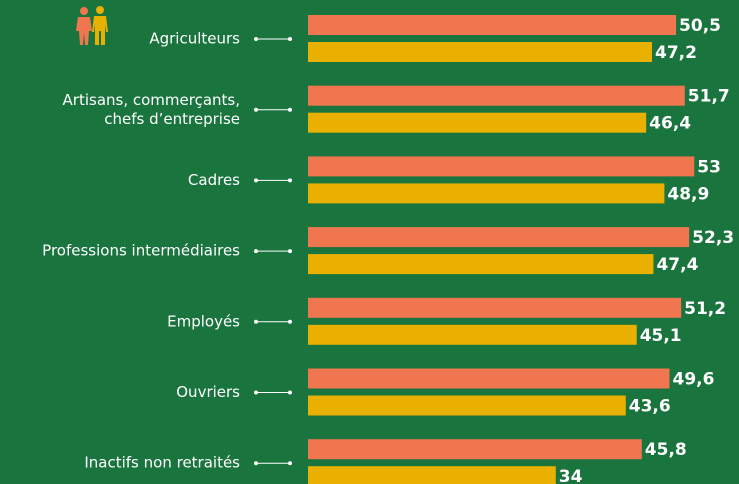 This screenshot has height=484, width=739. Describe the element at coordinates (705, 309) in the screenshot. I see `value-label: 51,2` at that location.